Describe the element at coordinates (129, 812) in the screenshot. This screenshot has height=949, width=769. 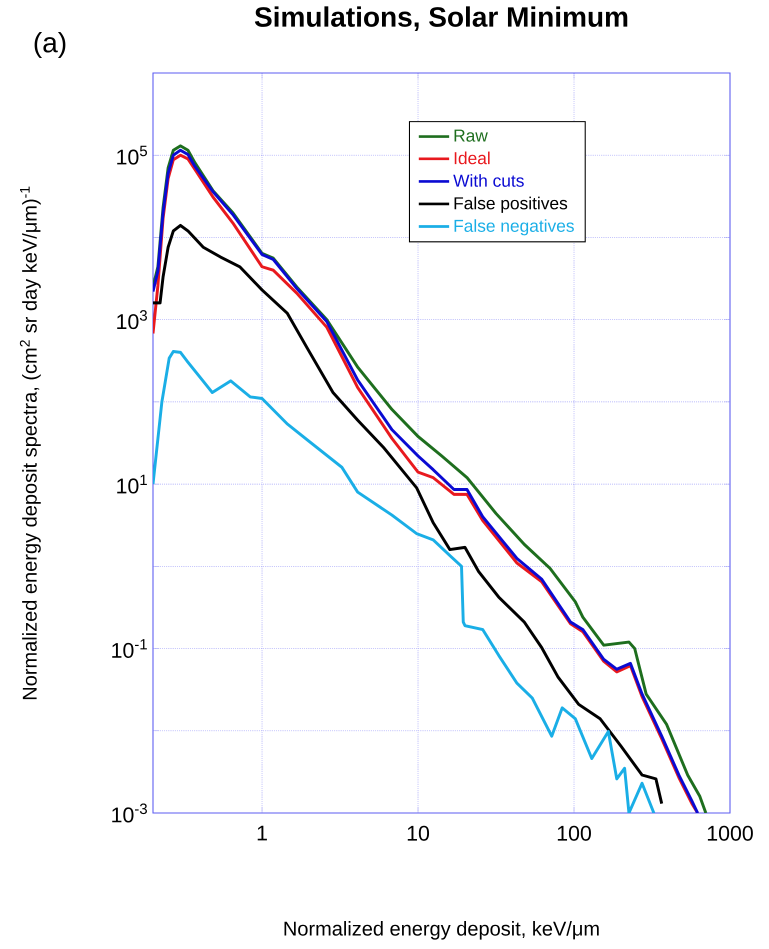
I see `y-tick-label: 10$^{-3}$` at that location.